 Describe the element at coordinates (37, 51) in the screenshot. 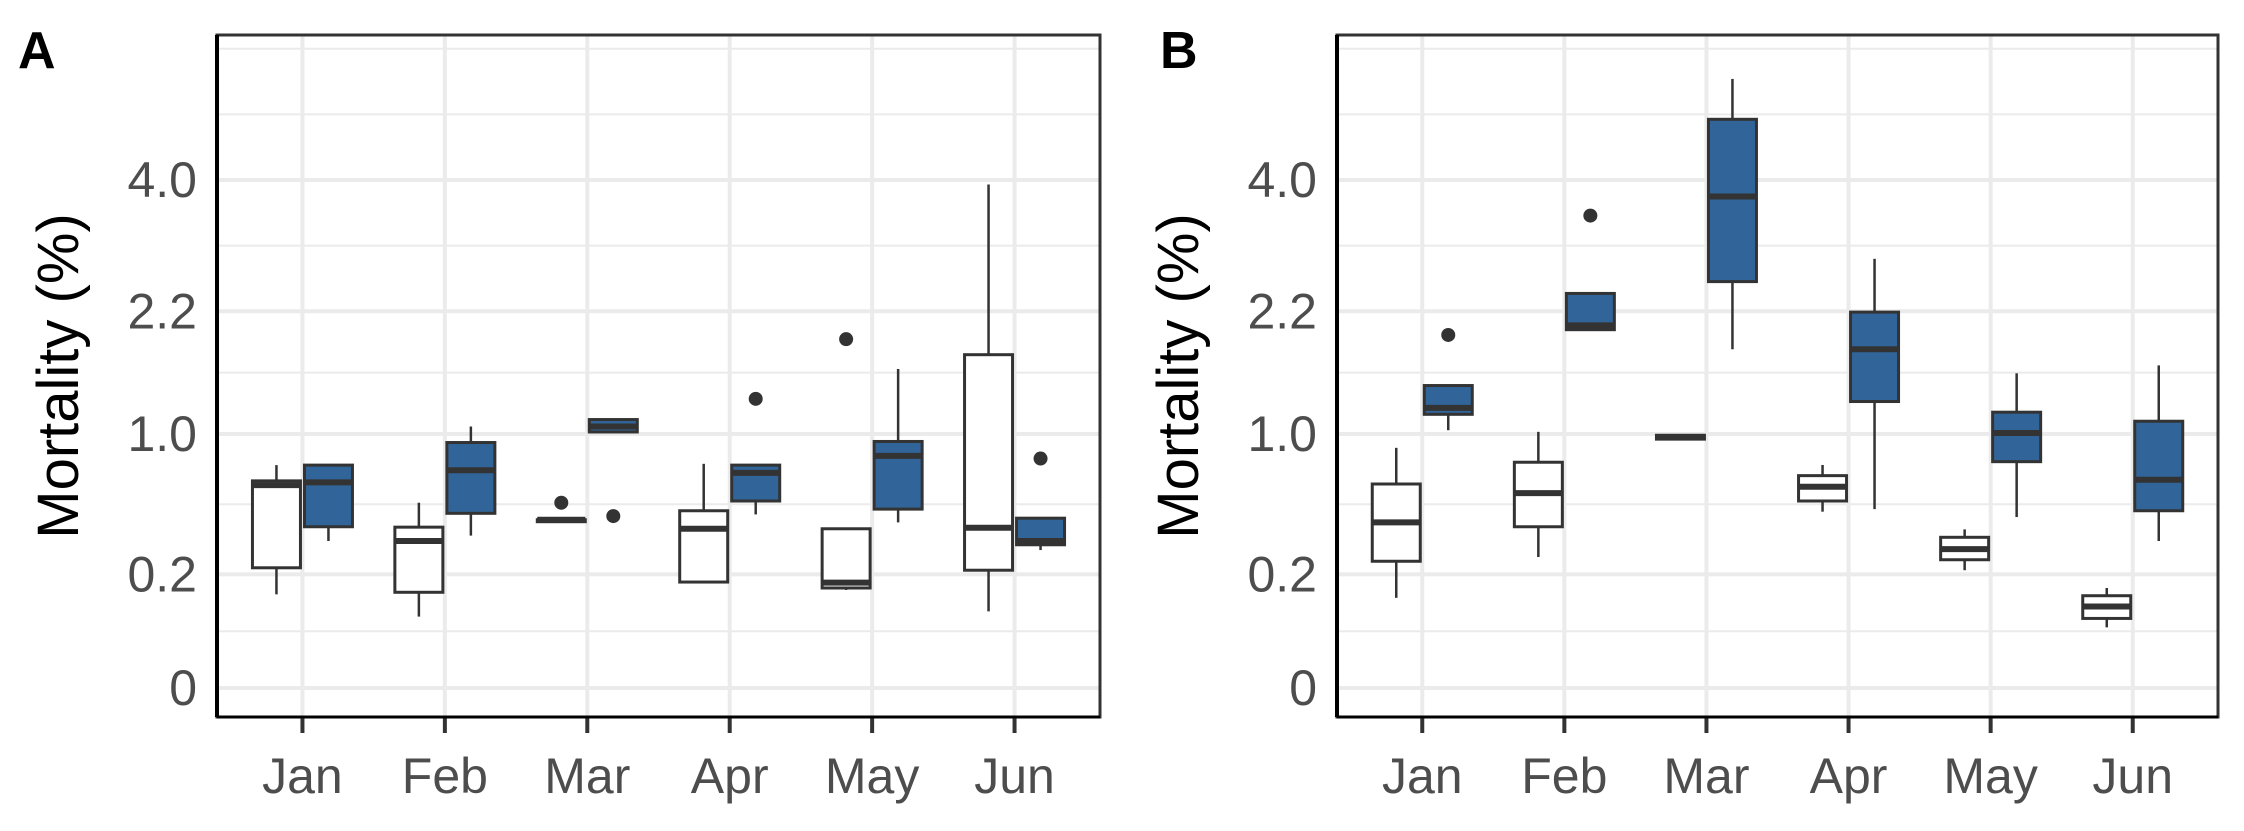

I see `panel-tag-a: A` at that location.